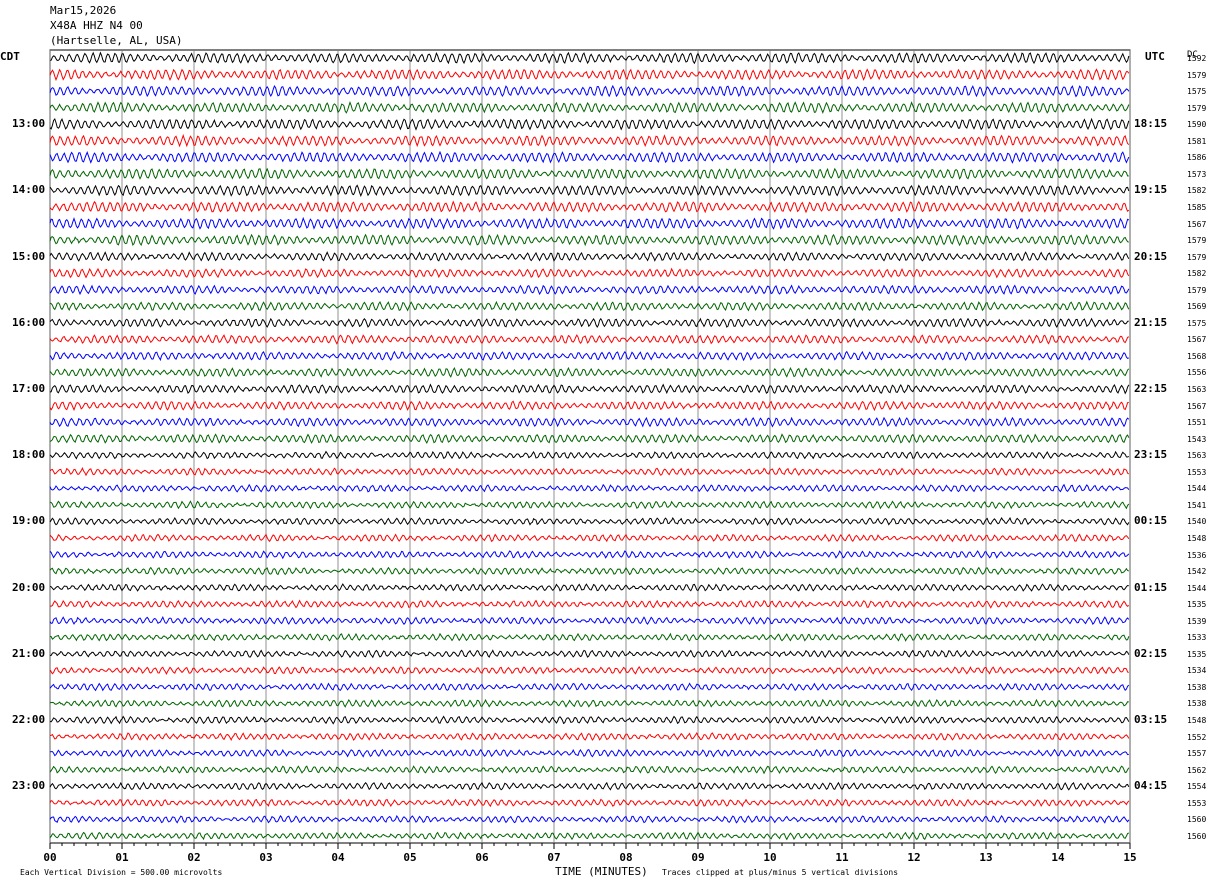  I want to click on dc-offset-label: 1573, so click(1197, 174).